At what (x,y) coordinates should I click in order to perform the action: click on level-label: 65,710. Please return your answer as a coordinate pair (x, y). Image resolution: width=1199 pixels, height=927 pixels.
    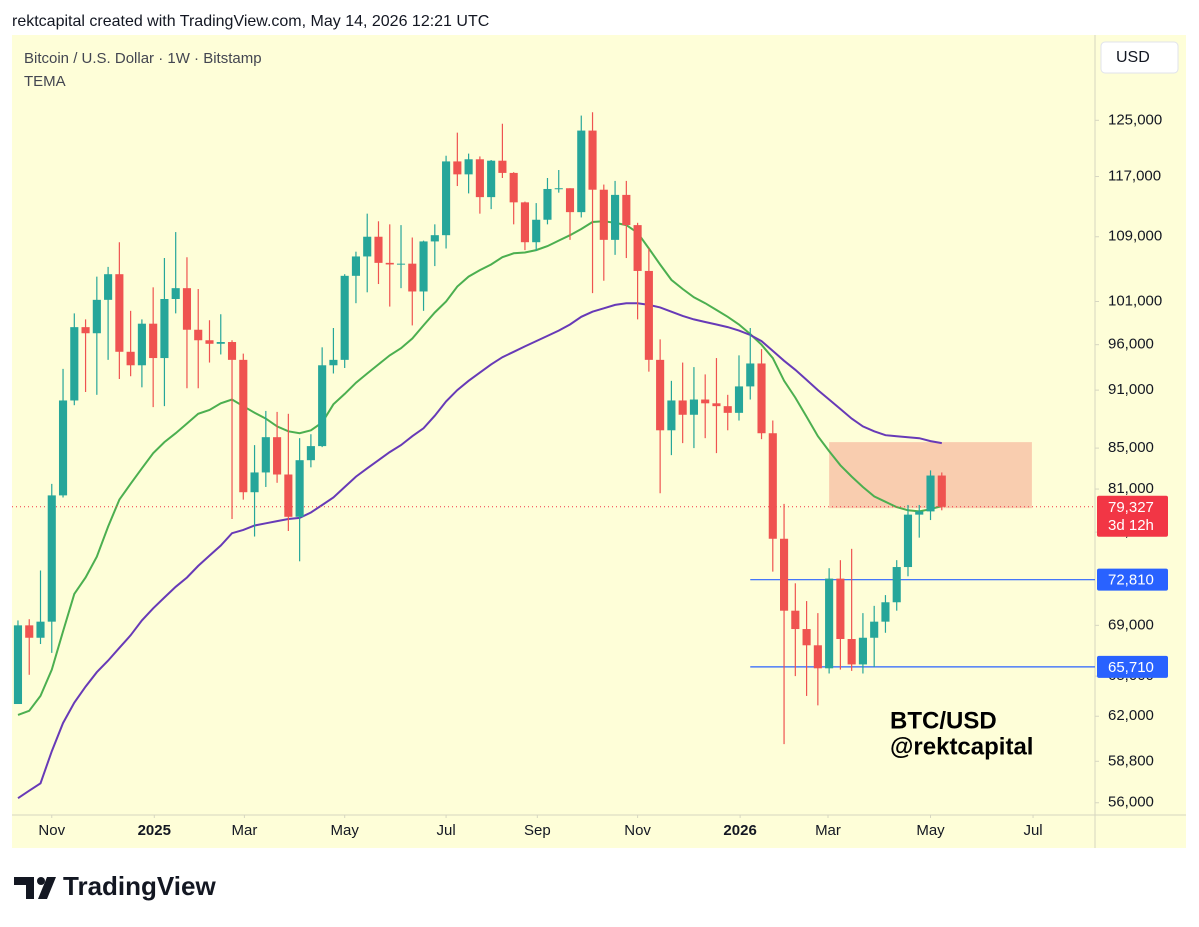
    Looking at the image, I should click on (1131, 667).